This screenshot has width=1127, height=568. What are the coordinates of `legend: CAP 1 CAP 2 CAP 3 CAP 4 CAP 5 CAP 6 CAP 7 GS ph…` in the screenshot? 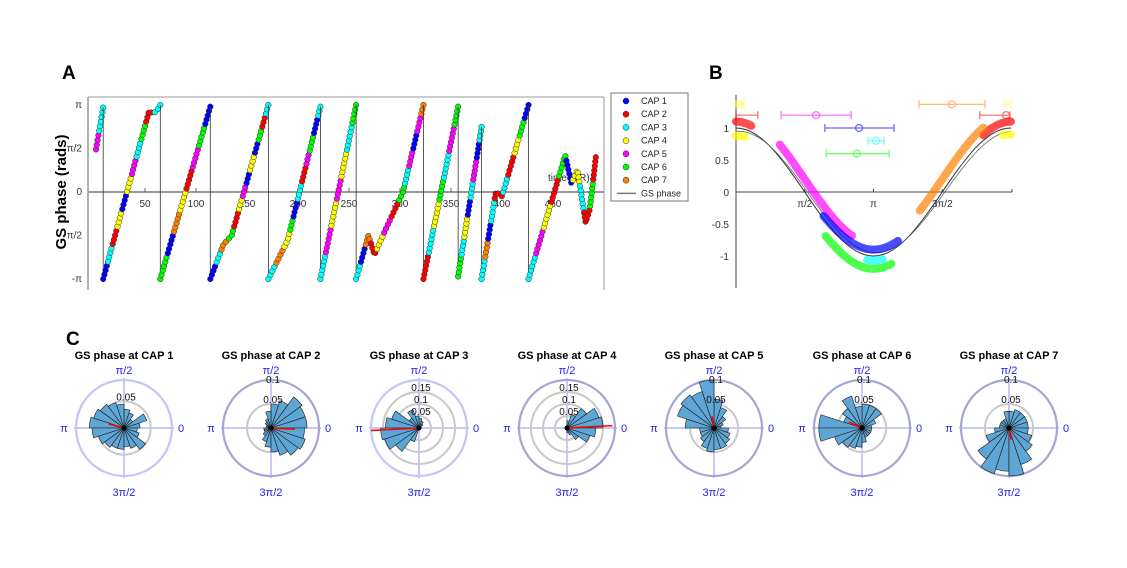 It's located at (649, 147).